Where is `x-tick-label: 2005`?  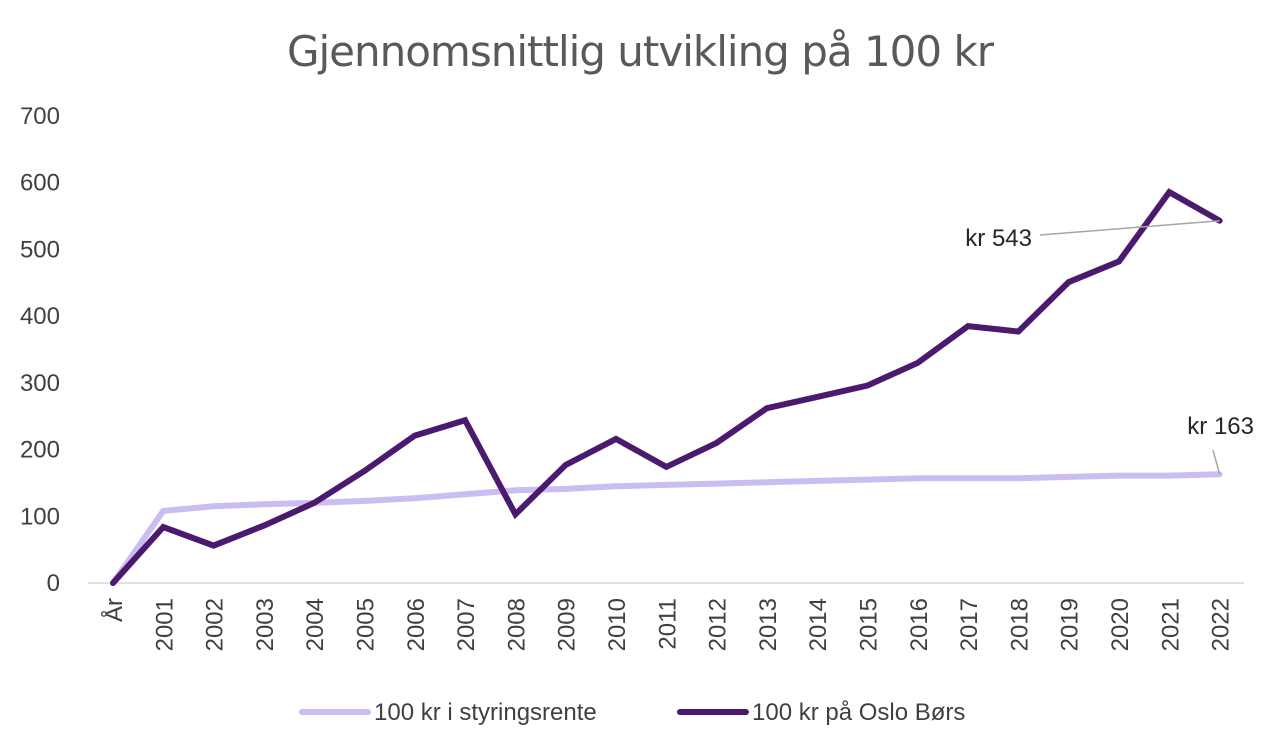 x-tick-label: 2005 is located at coordinates (366, 624).